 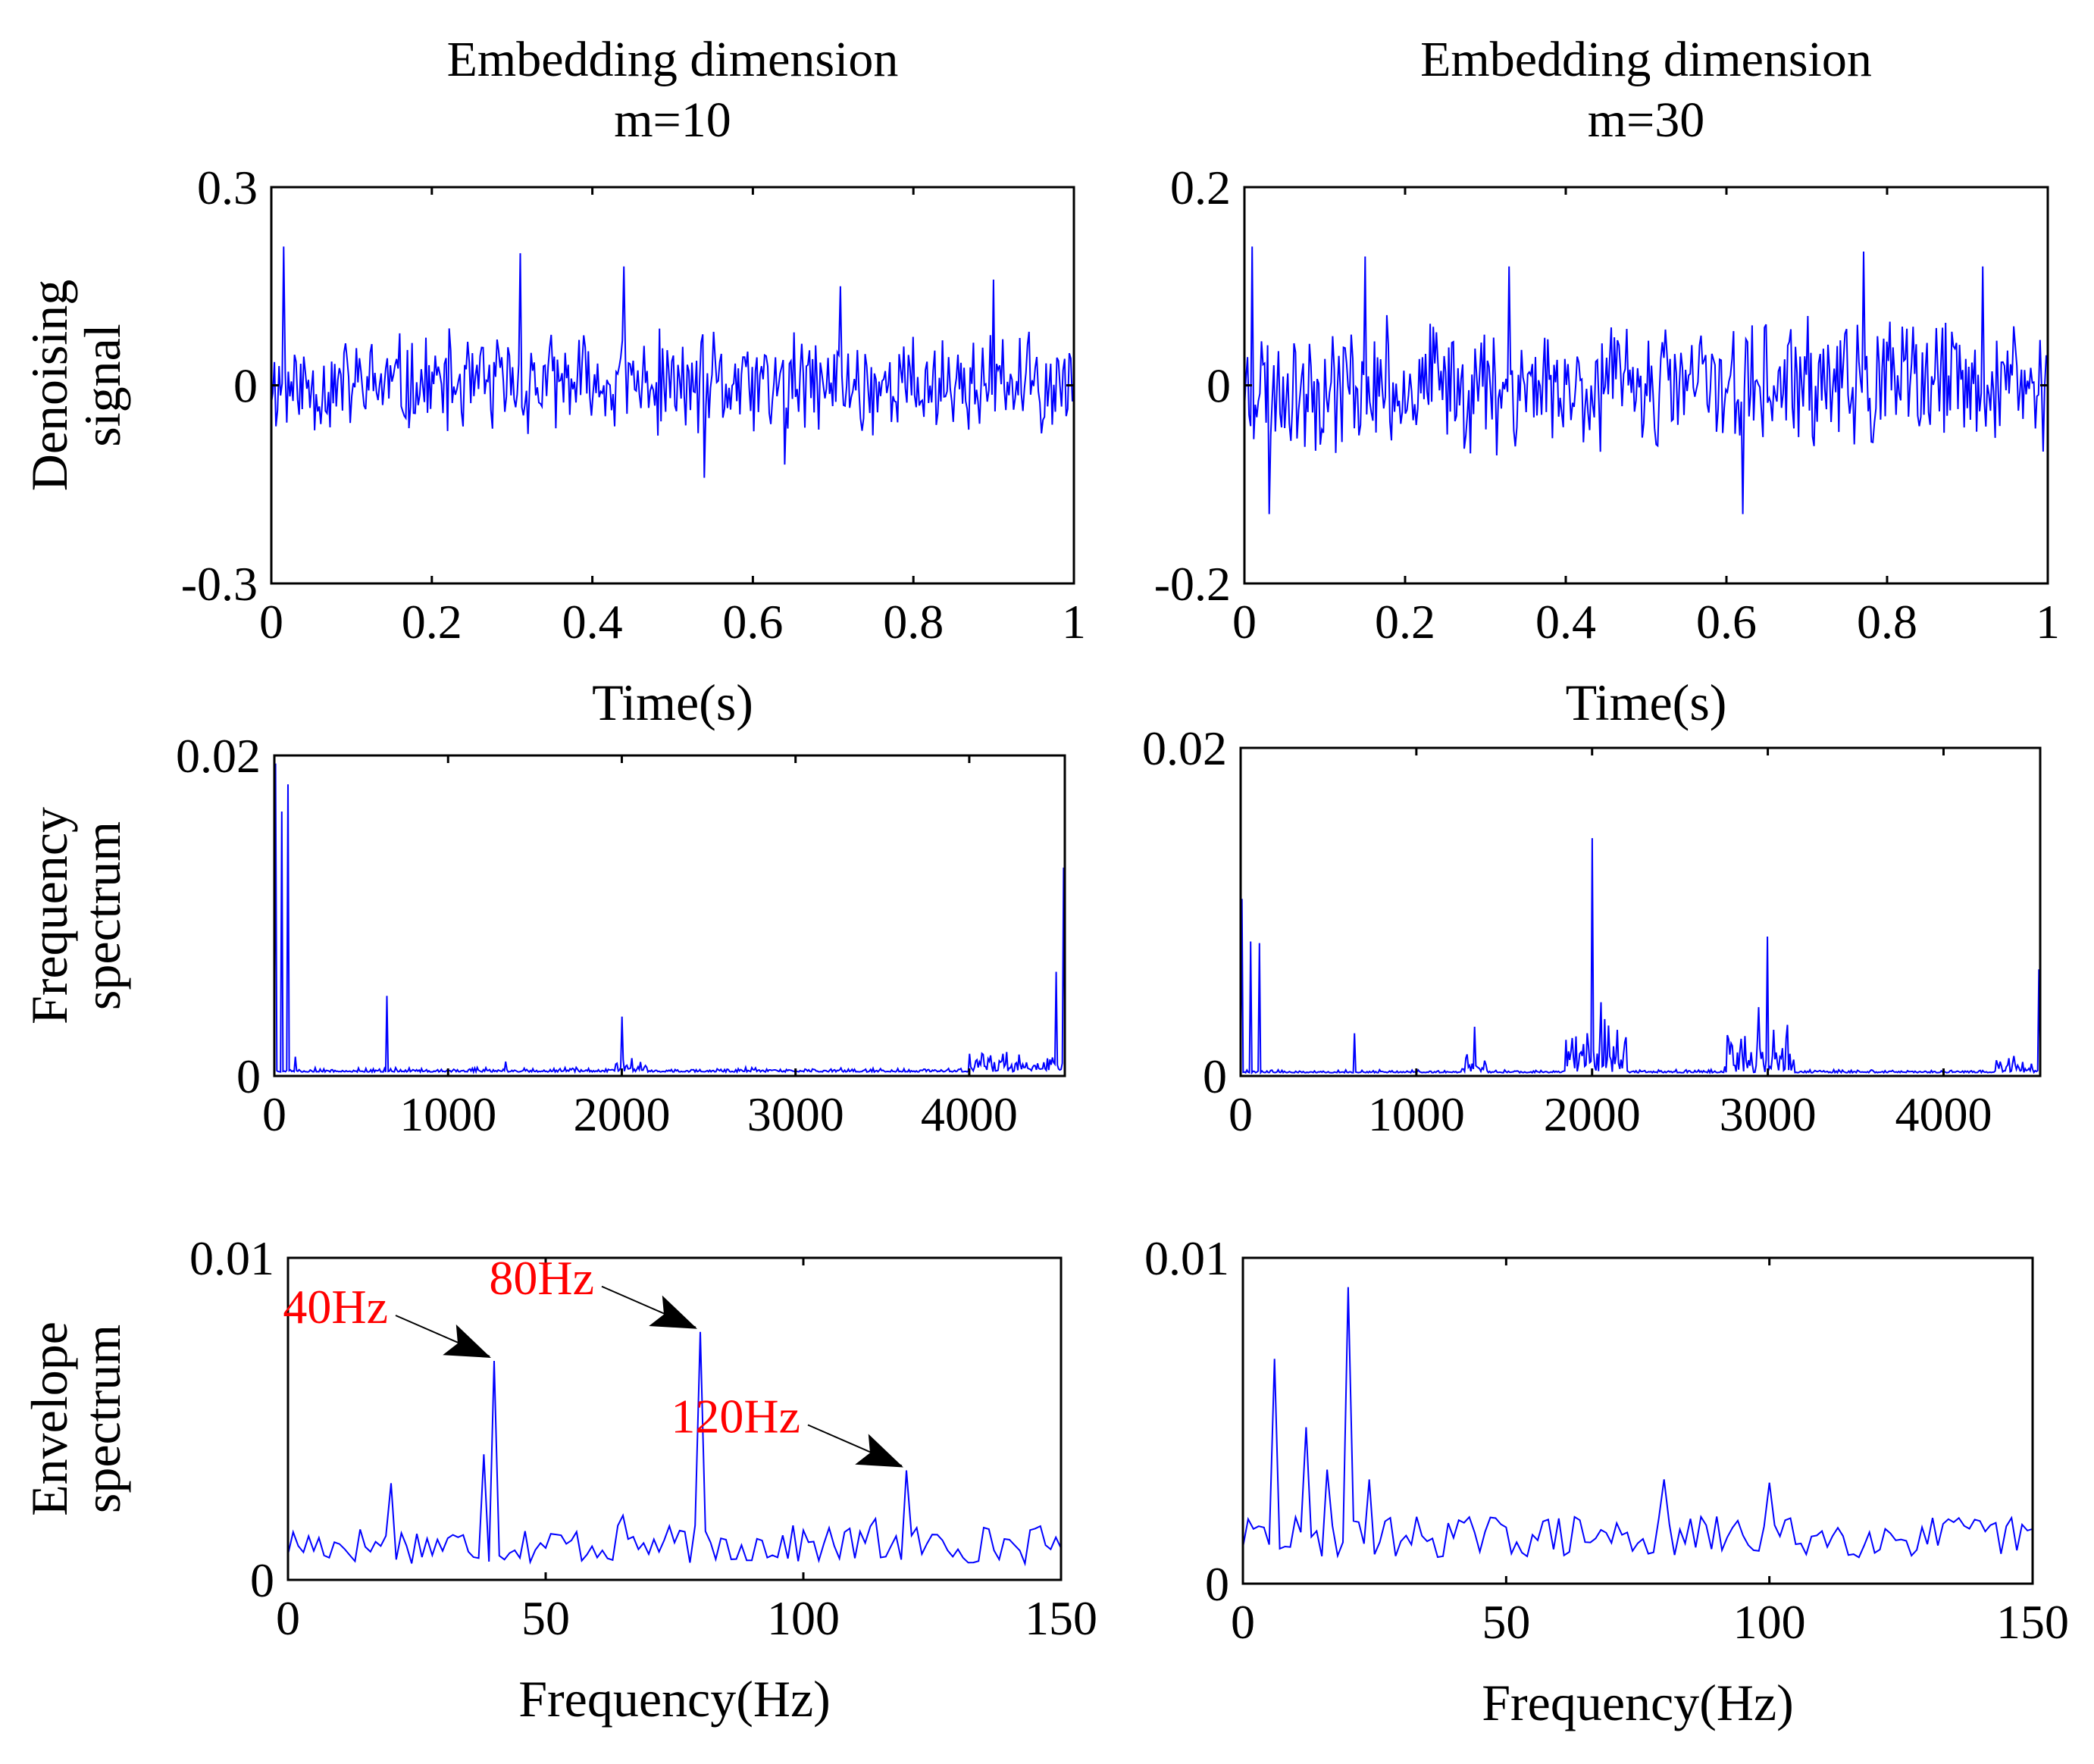 What do you see at coordinates (335, 1307) in the screenshot?
I see `annotation-label: 40Hz` at bounding box center [335, 1307].